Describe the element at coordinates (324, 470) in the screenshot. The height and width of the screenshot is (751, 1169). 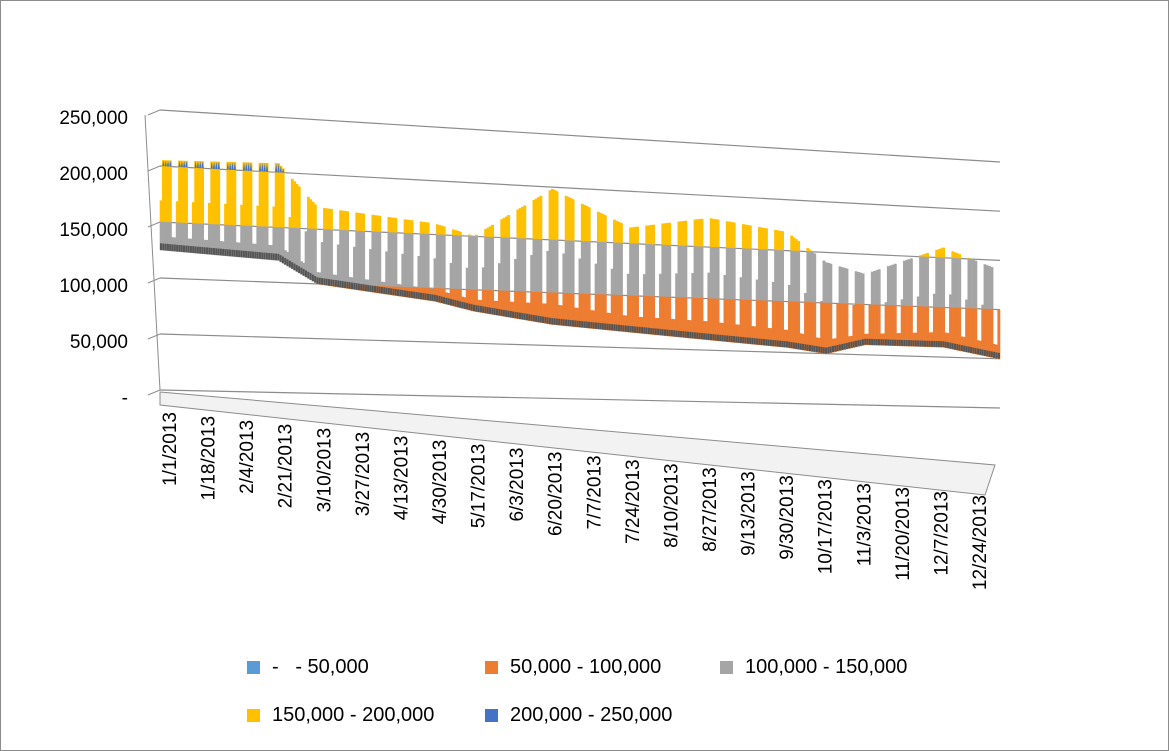
I see `x-tick-label: 3/10/2013` at that location.